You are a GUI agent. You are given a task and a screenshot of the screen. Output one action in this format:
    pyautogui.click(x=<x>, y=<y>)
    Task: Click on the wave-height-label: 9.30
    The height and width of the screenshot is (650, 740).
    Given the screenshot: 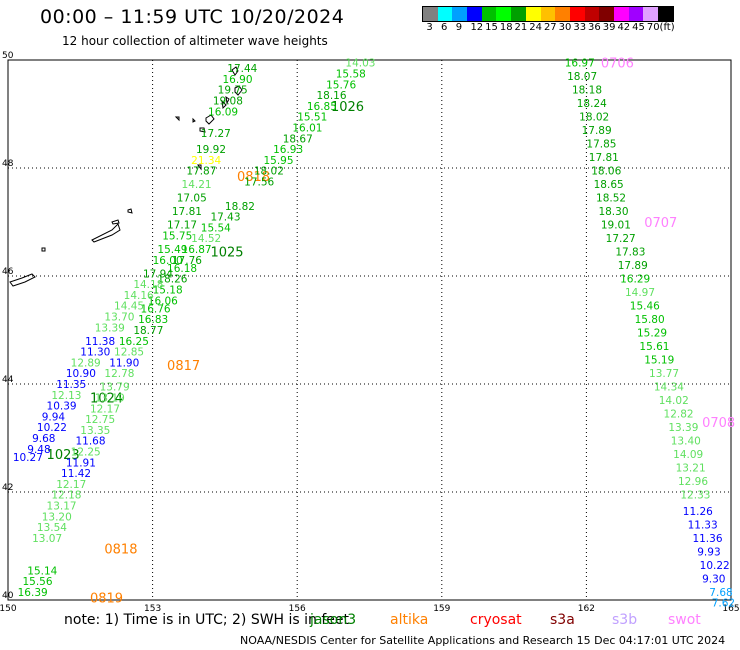 What is the action you would take?
    pyautogui.click(x=713, y=579)
    